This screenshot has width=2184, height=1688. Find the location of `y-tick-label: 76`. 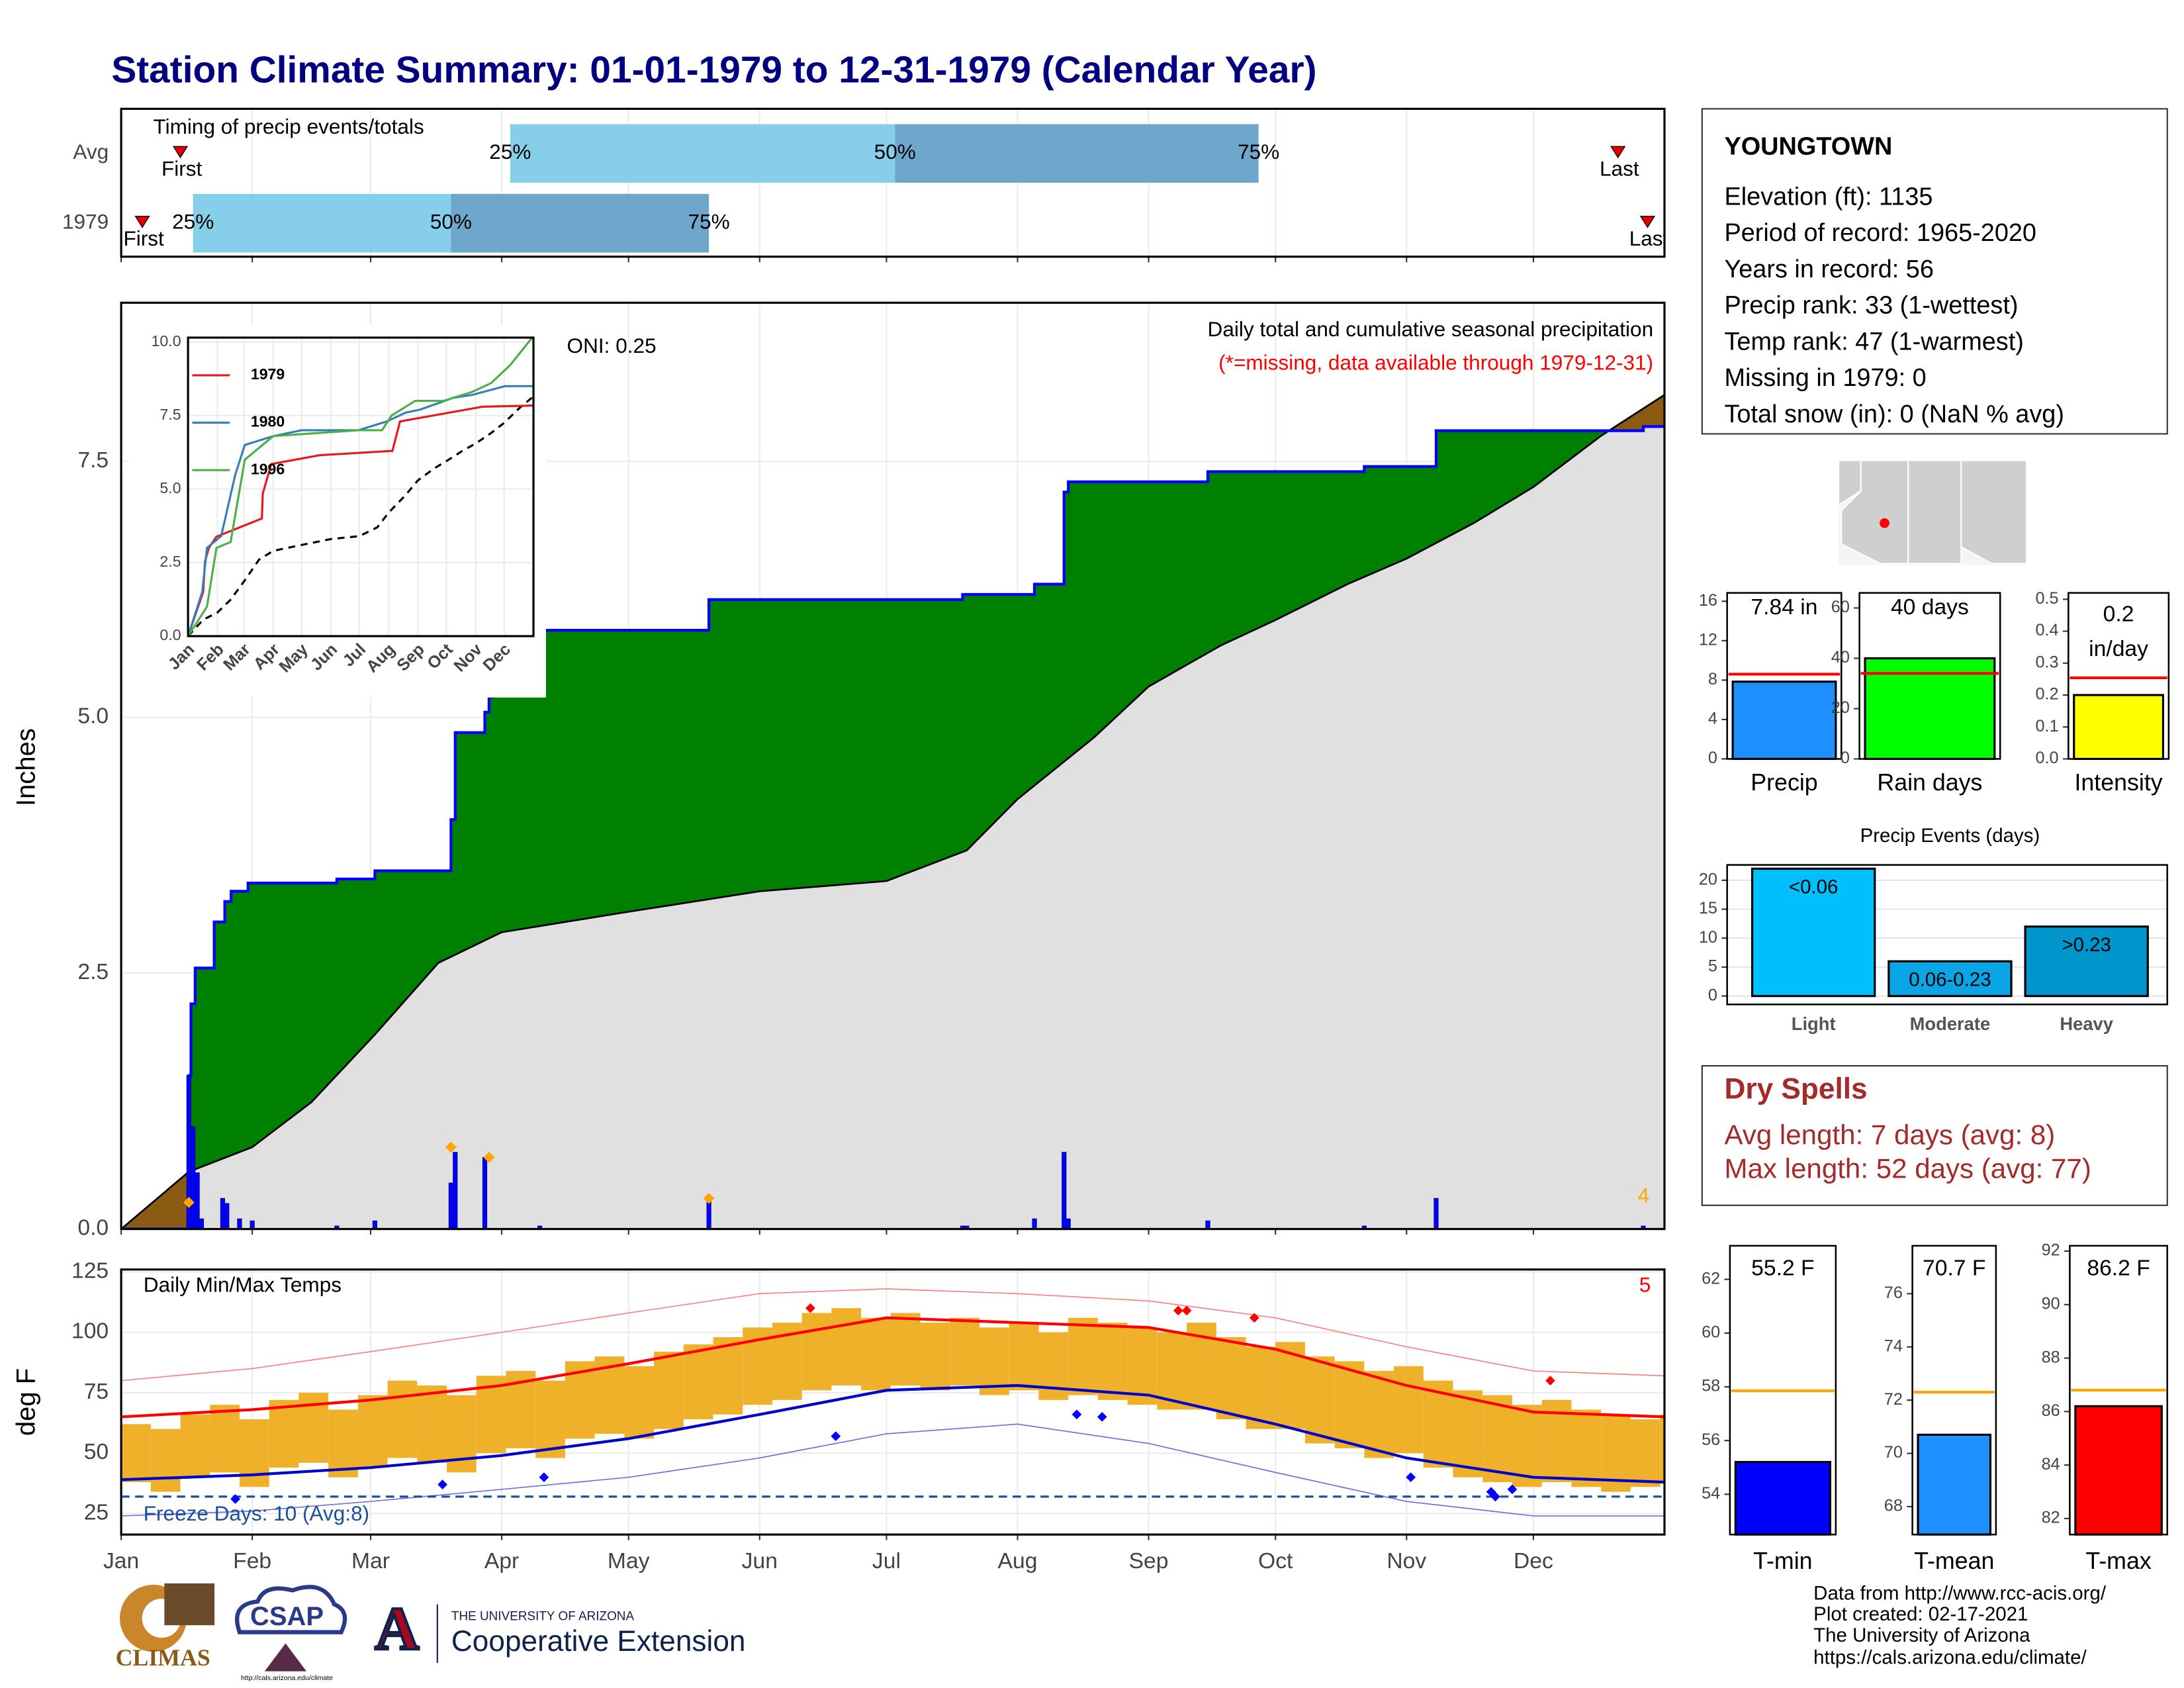

y-tick-label: 76 is located at coordinates (1894, 1293).